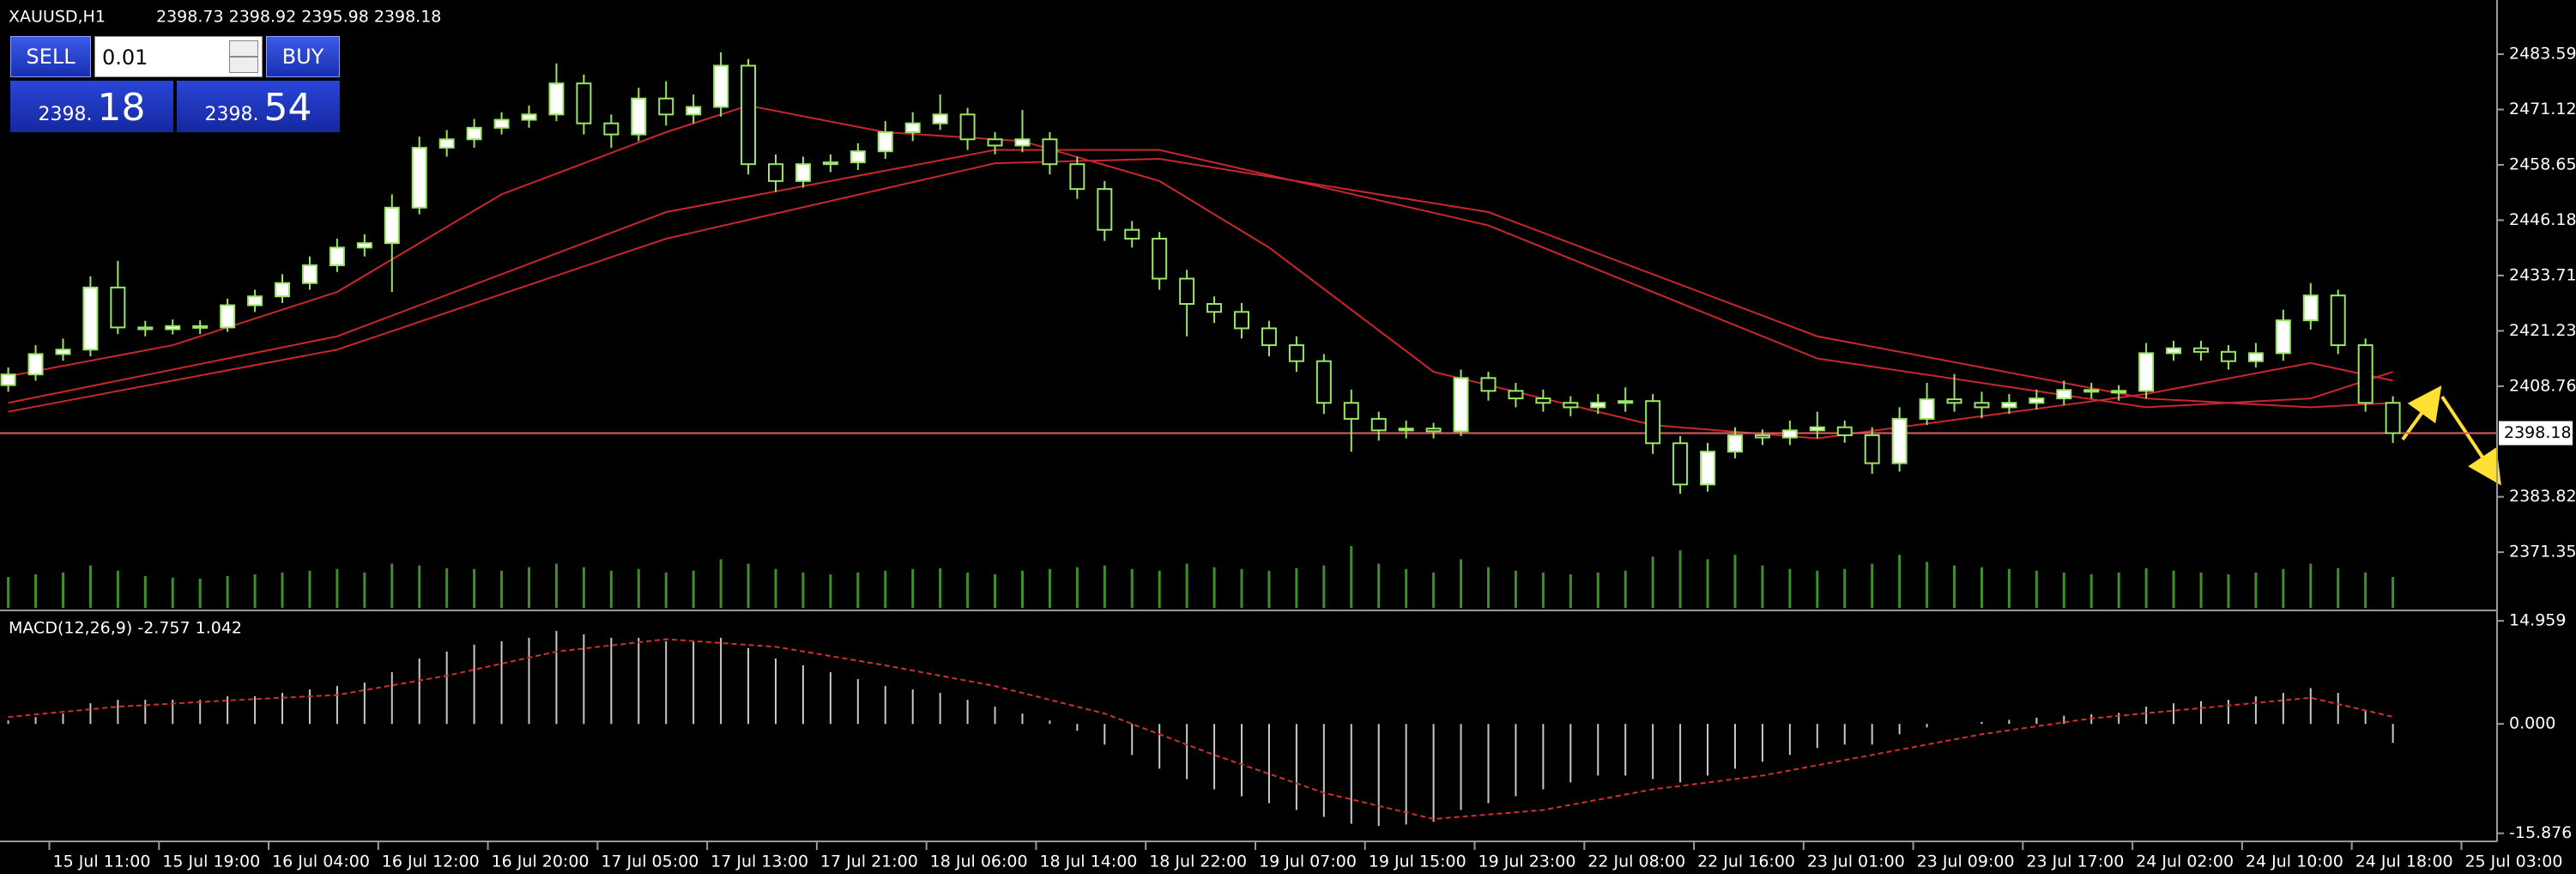  Describe the element at coordinates (1308, 862) in the screenshot. I see `x-tick-label: 19 Jul 07:00` at that location.